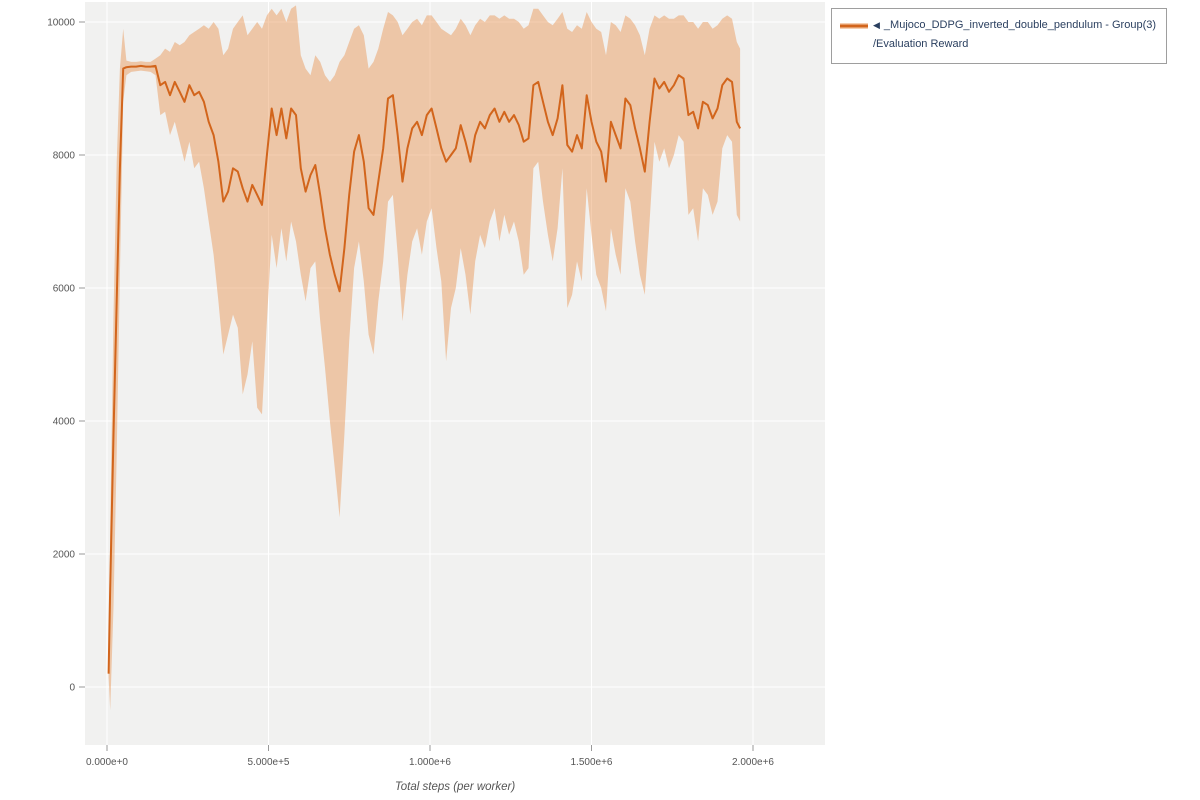 The image size is (1200, 800). Describe the element at coordinates (269, 762) in the screenshot. I see `x-tick-label: 5.000e+5` at that location.